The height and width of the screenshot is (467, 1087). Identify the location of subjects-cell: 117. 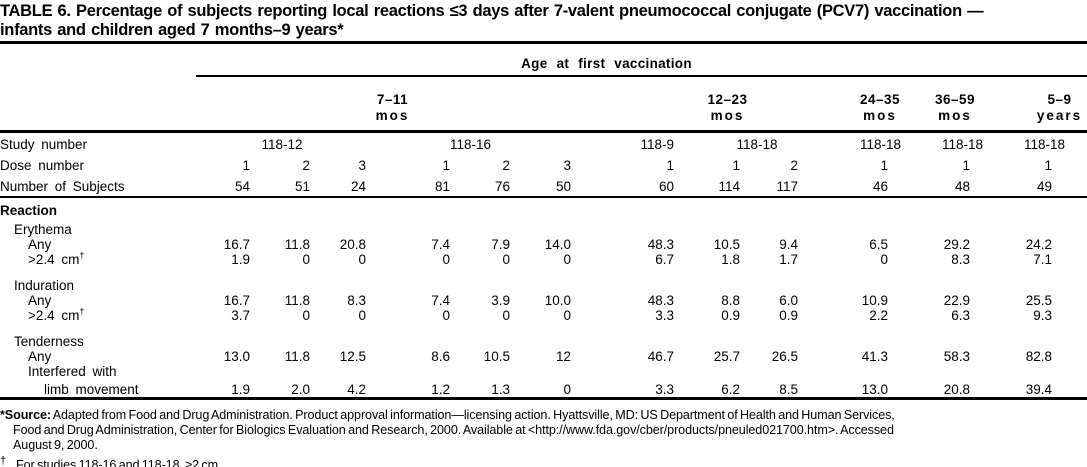
(787, 186).